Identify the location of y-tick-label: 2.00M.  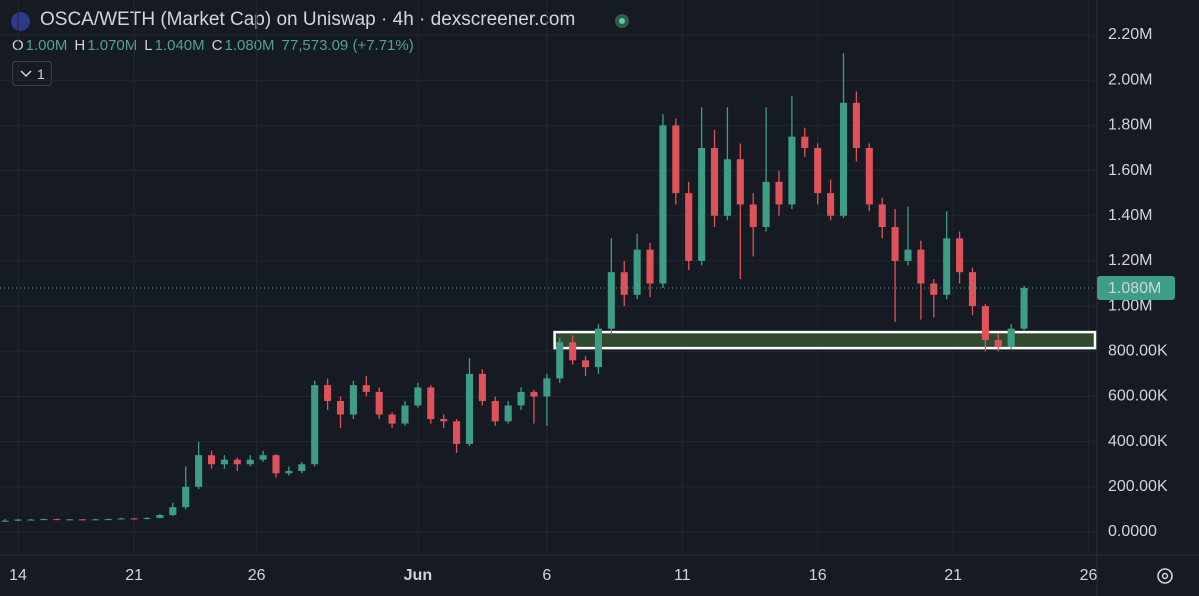
(1130, 79).